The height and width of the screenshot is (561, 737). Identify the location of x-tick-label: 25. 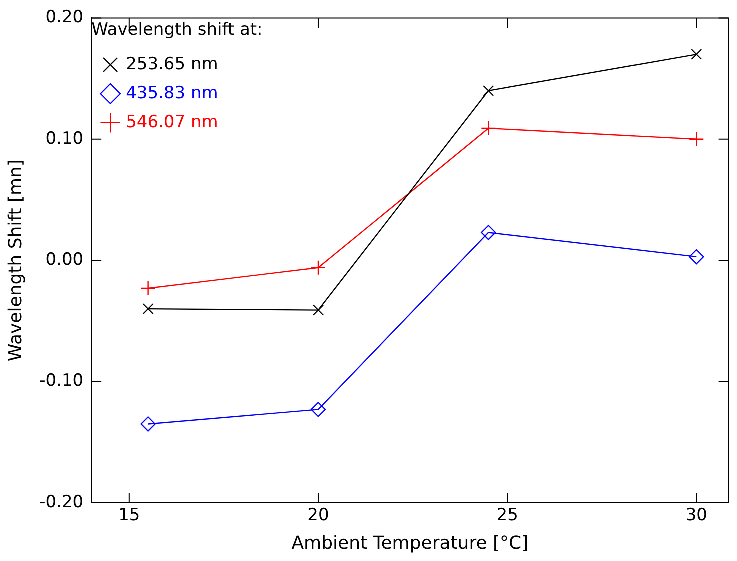
(507, 516).